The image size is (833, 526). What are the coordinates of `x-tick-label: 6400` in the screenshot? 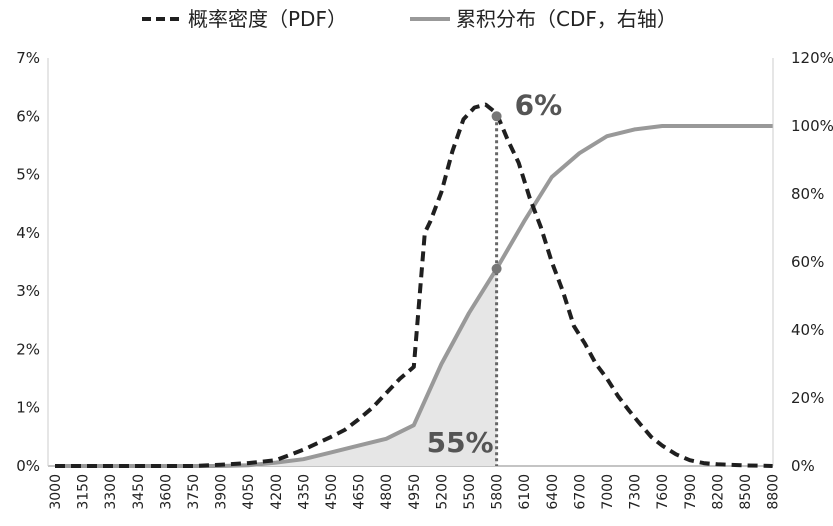 It's located at (553, 492).